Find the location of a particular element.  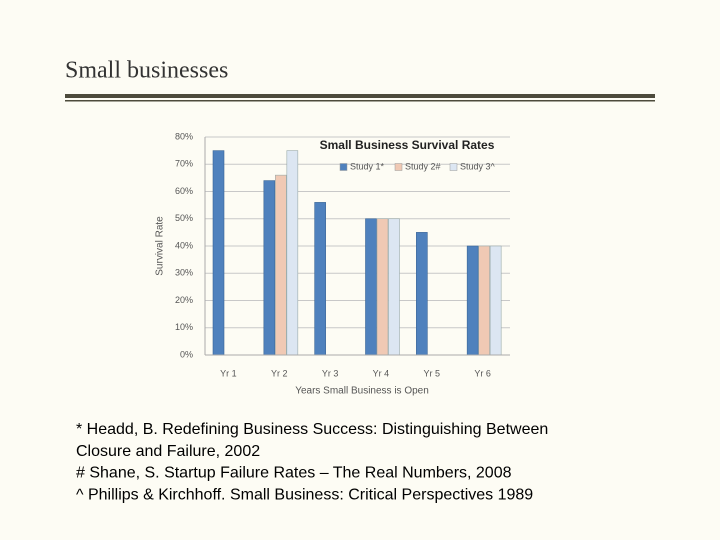

y-axis-label: Survival Rate is located at coordinates (160, 246).